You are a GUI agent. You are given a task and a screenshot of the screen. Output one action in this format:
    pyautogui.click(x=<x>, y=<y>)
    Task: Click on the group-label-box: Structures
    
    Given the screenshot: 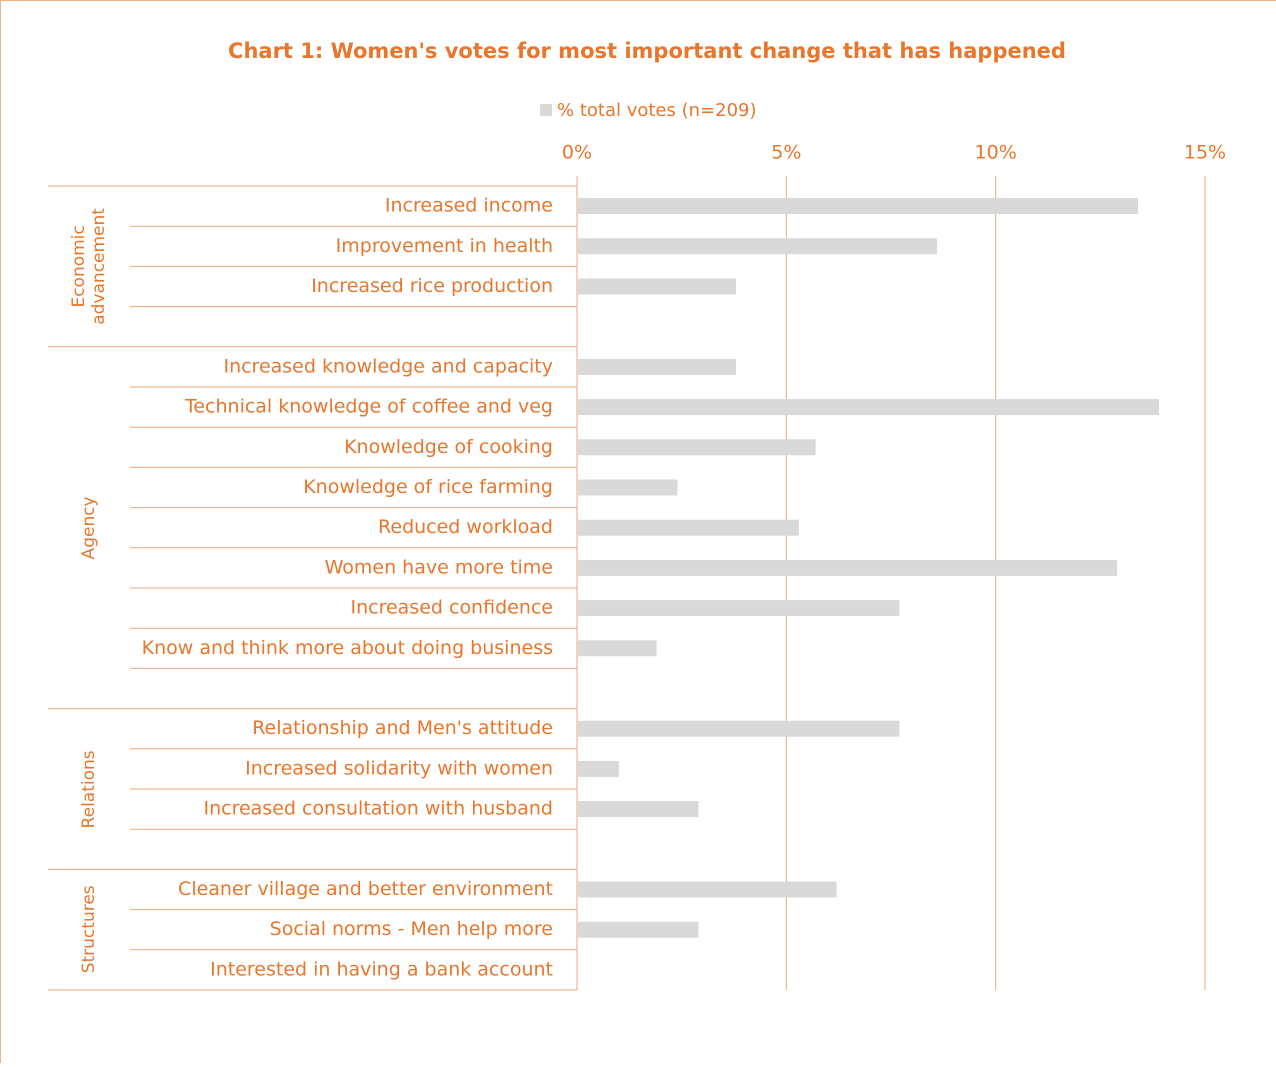 What is the action you would take?
    pyautogui.click(x=89, y=929)
    